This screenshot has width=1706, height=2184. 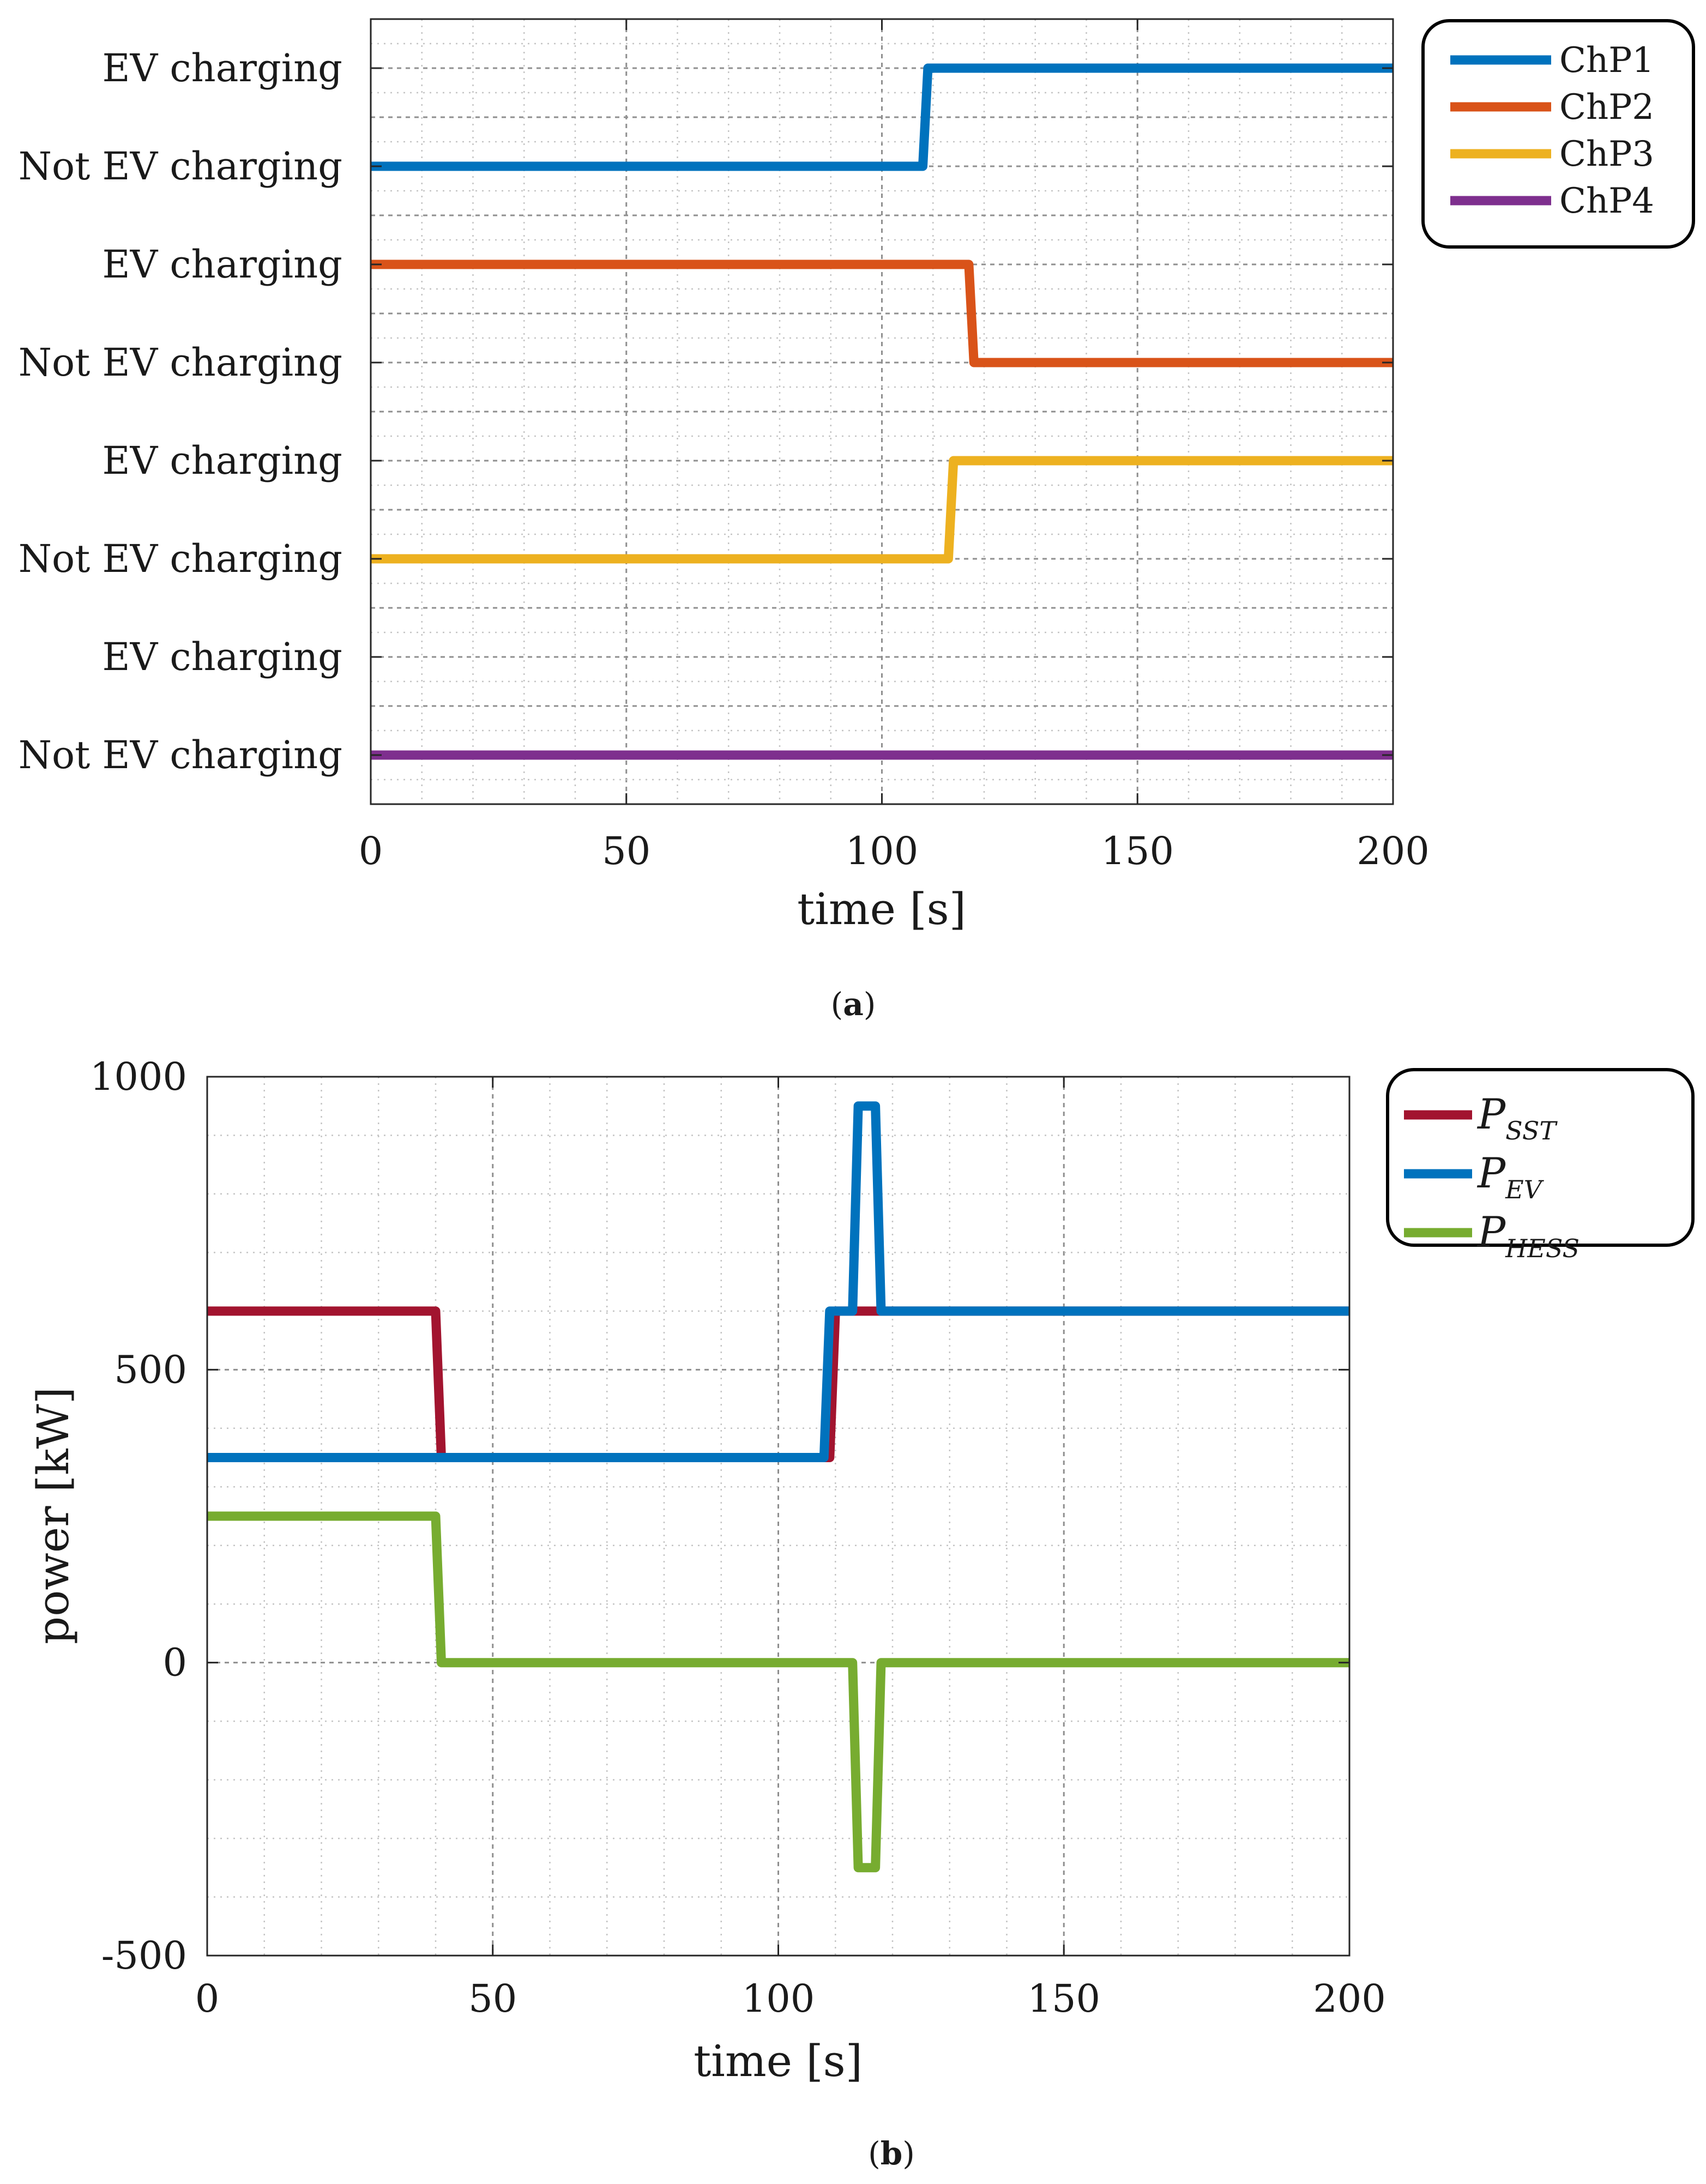 What do you see at coordinates (138, 1516) in the screenshot?
I see `y-tick-labels-b: -500 0 500 1000` at bounding box center [138, 1516].